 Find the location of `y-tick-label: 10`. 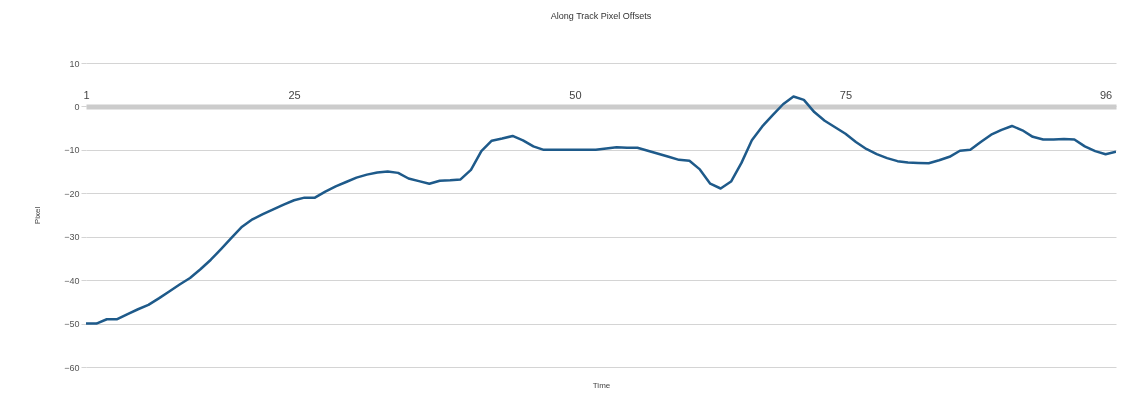

y-tick-label: 10 is located at coordinates (74, 63).